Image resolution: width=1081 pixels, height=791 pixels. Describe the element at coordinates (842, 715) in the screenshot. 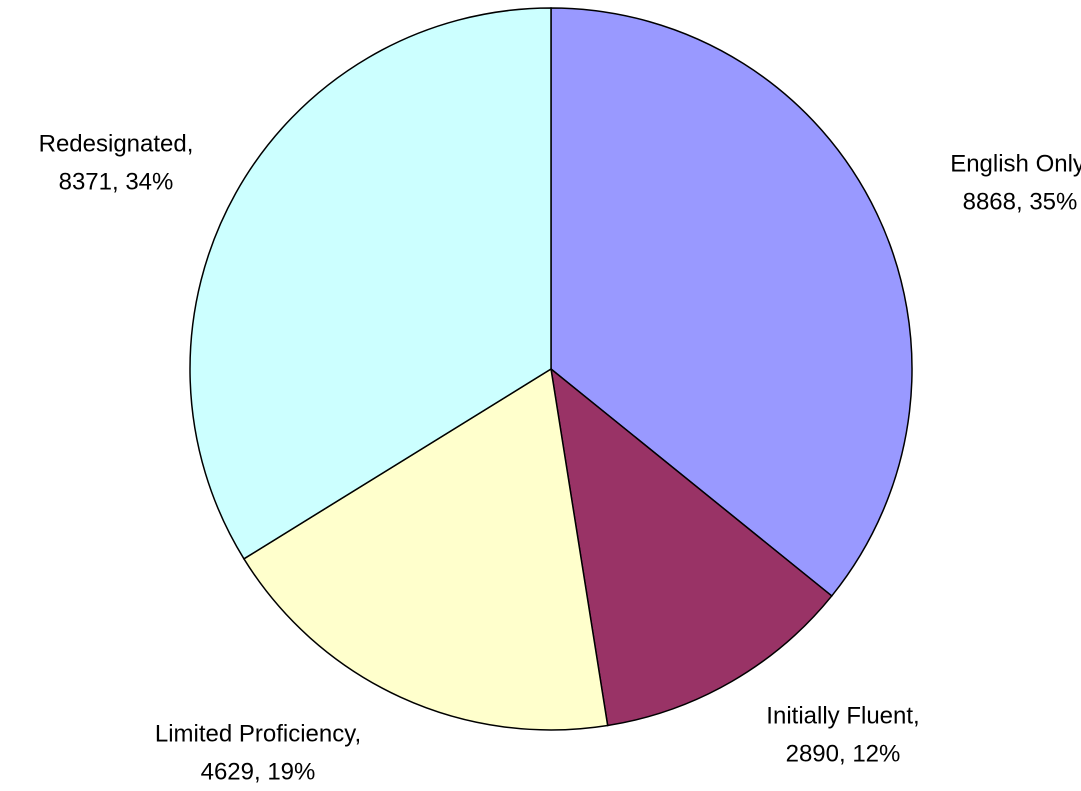

I see `slice-name: Initially Fluent,` at that location.